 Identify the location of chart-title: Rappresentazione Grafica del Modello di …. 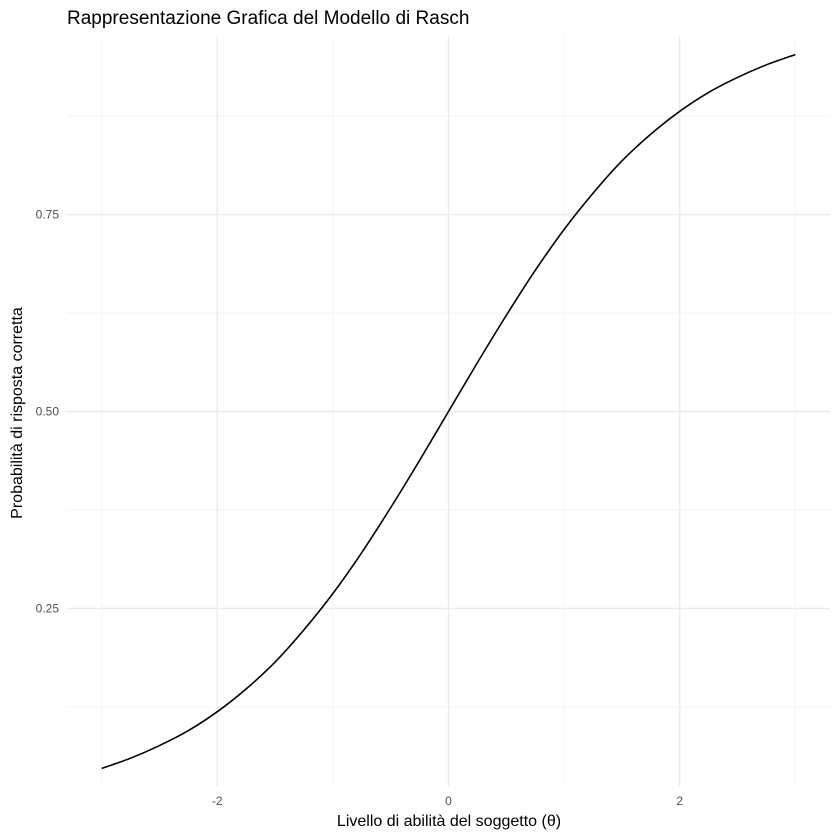
(268, 18).